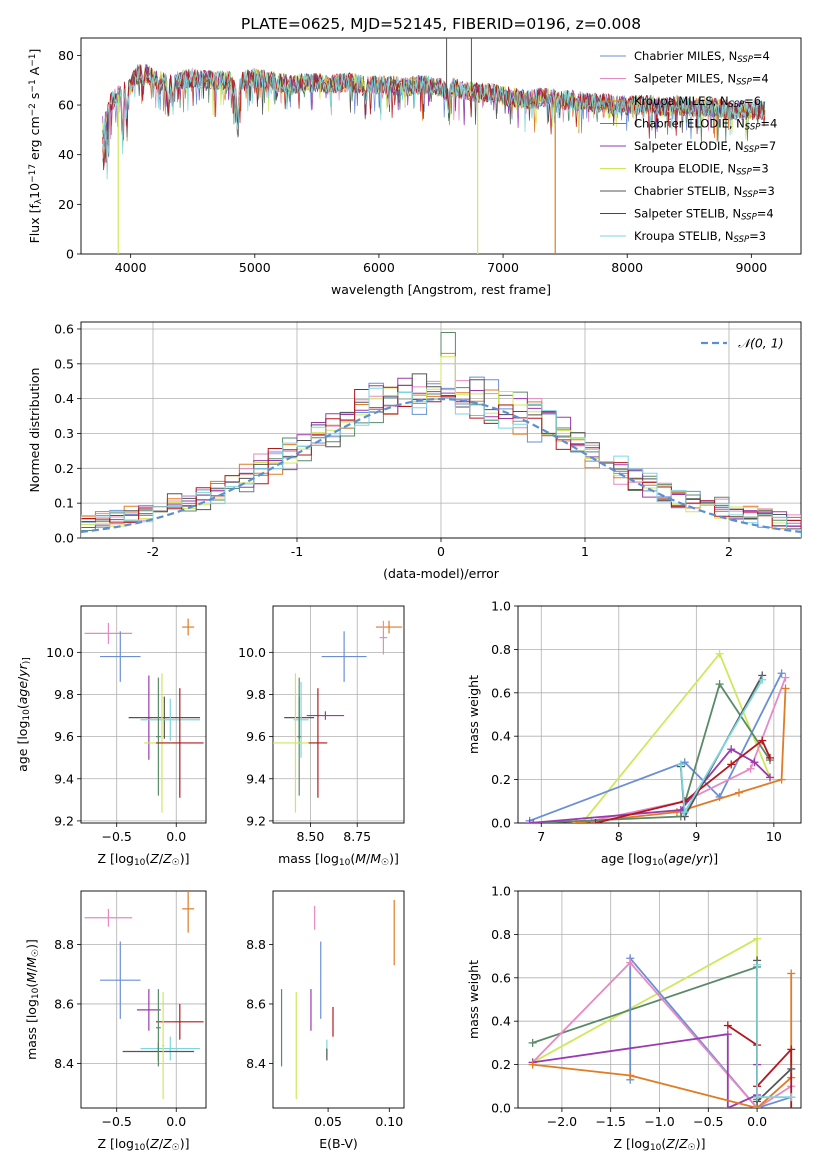 This screenshot has width=819, height=1170. I want to click on y-tick-label: 0.0, so click(501, 823).